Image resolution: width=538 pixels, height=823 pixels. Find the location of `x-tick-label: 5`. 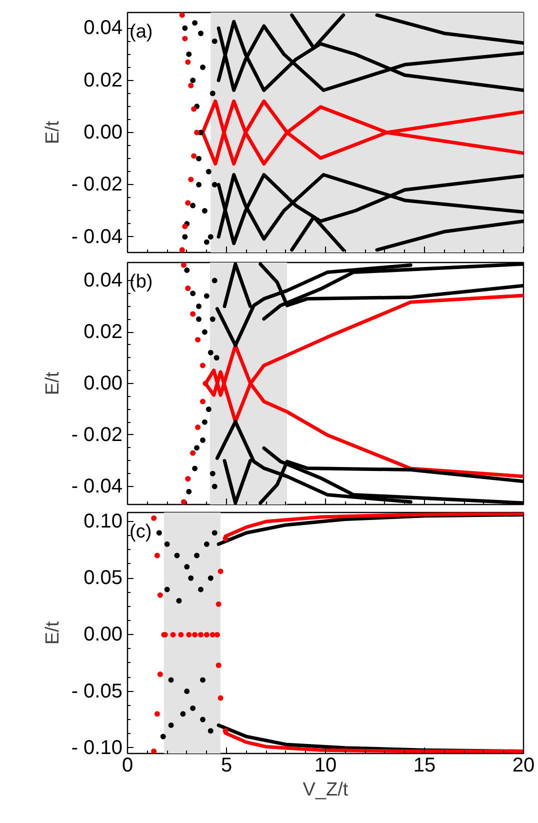

x-tick-label: 5 is located at coordinates (226, 765).